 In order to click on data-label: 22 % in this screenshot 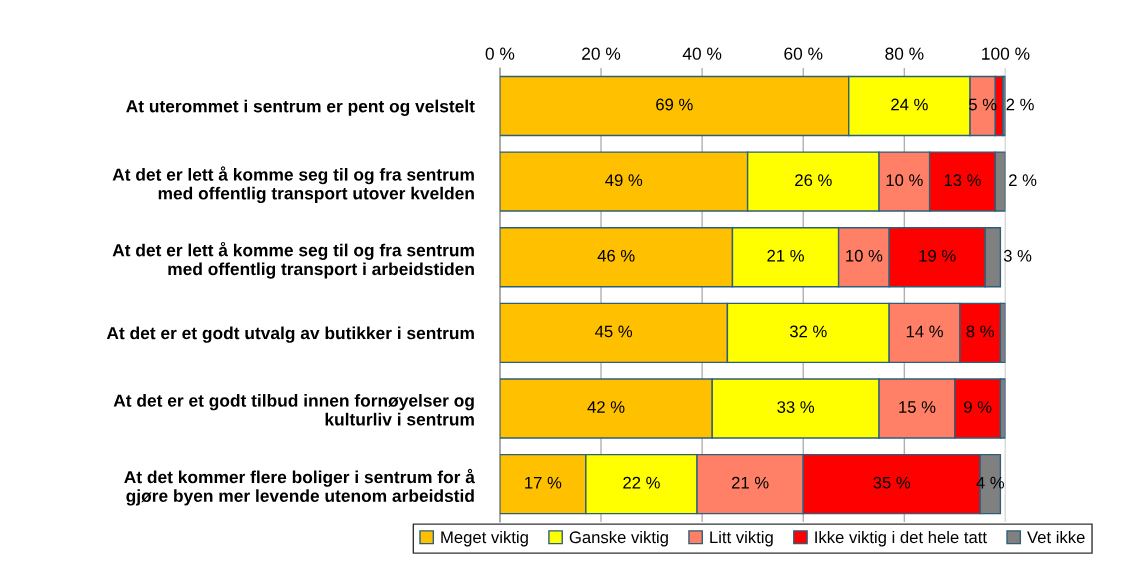, I will do `click(641, 482)`.